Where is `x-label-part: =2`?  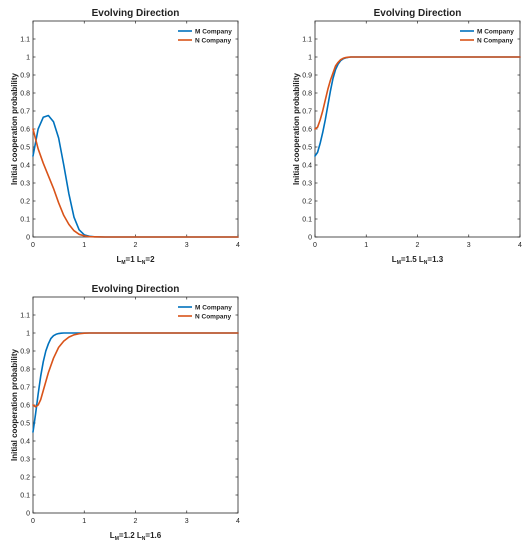 x-label-part: =2 is located at coordinates (150, 259).